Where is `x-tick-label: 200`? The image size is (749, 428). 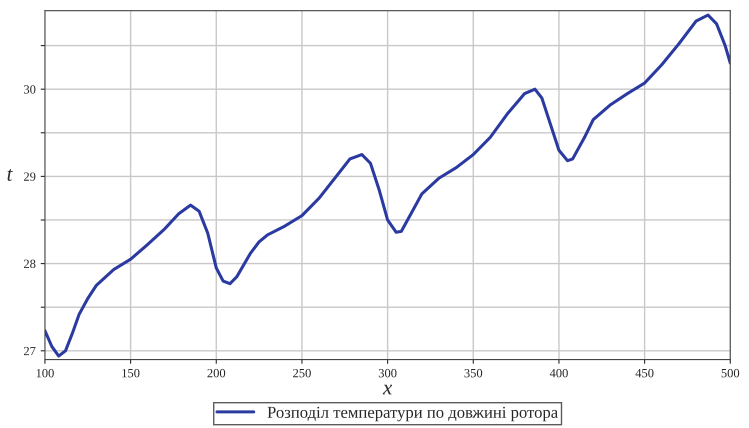 x-tick-label: 200 is located at coordinates (216, 373).